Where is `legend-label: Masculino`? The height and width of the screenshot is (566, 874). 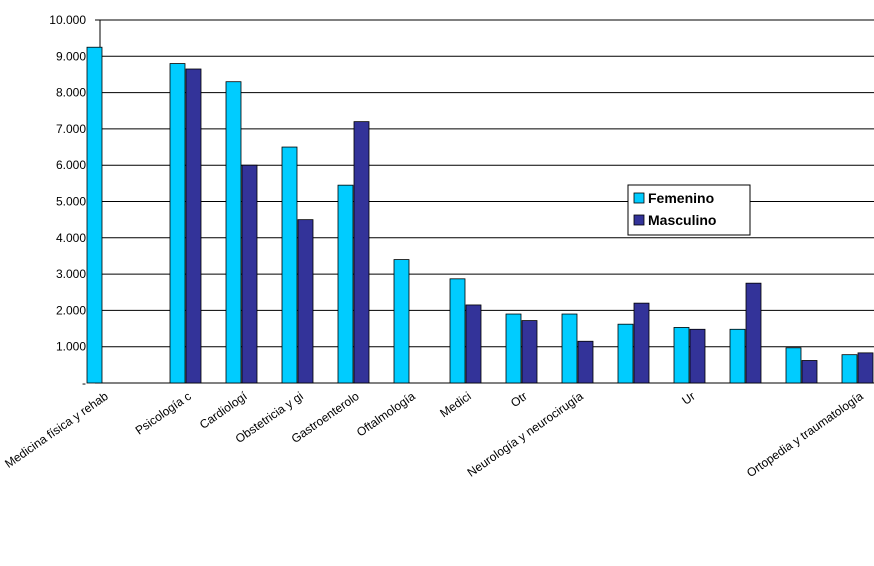 legend-label: Masculino is located at coordinates (682, 220).